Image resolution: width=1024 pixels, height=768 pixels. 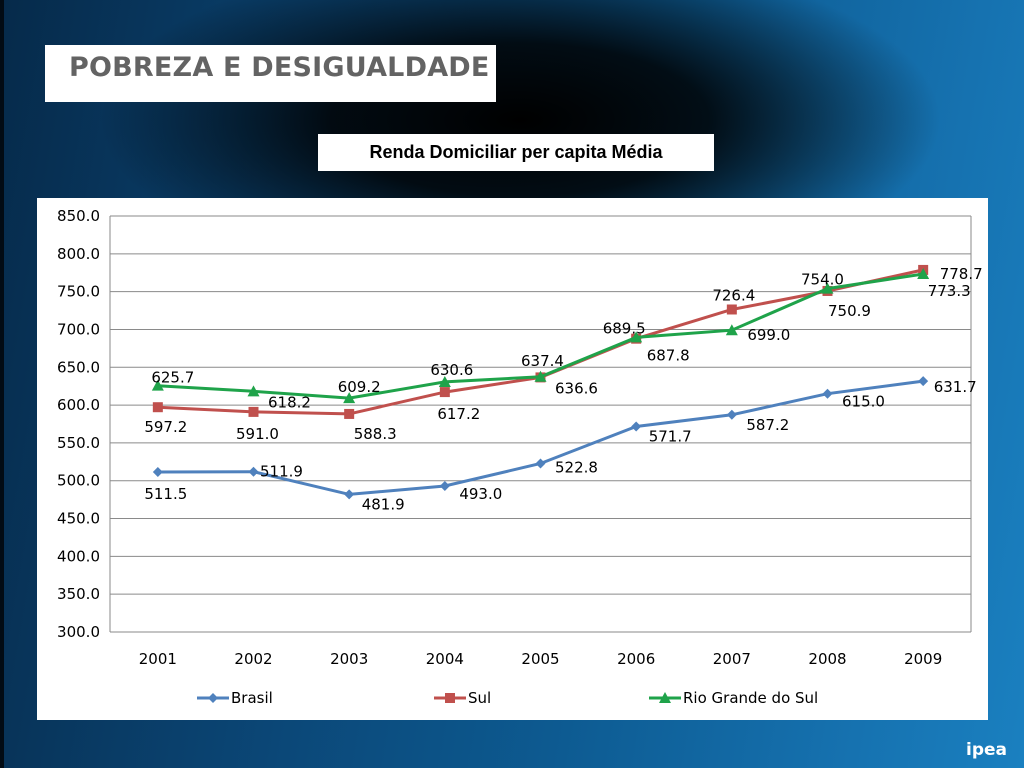 I want to click on x-tick-label: 2002, so click(x=253, y=659).